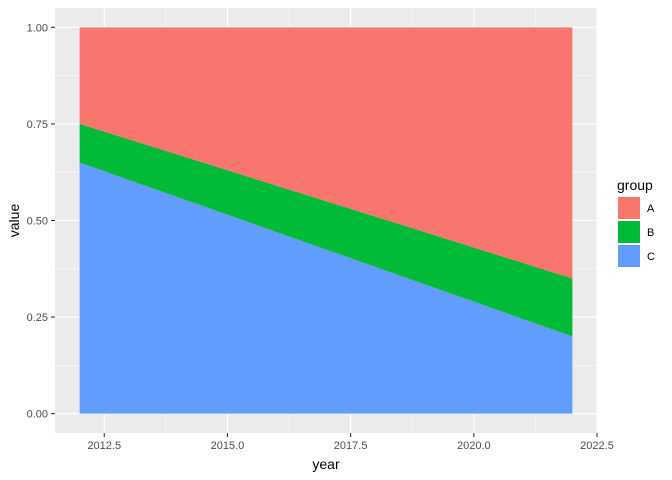 This screenshot has height=480, width=672. I want to click on y-tick-label: 0.25, so click(37, 318).